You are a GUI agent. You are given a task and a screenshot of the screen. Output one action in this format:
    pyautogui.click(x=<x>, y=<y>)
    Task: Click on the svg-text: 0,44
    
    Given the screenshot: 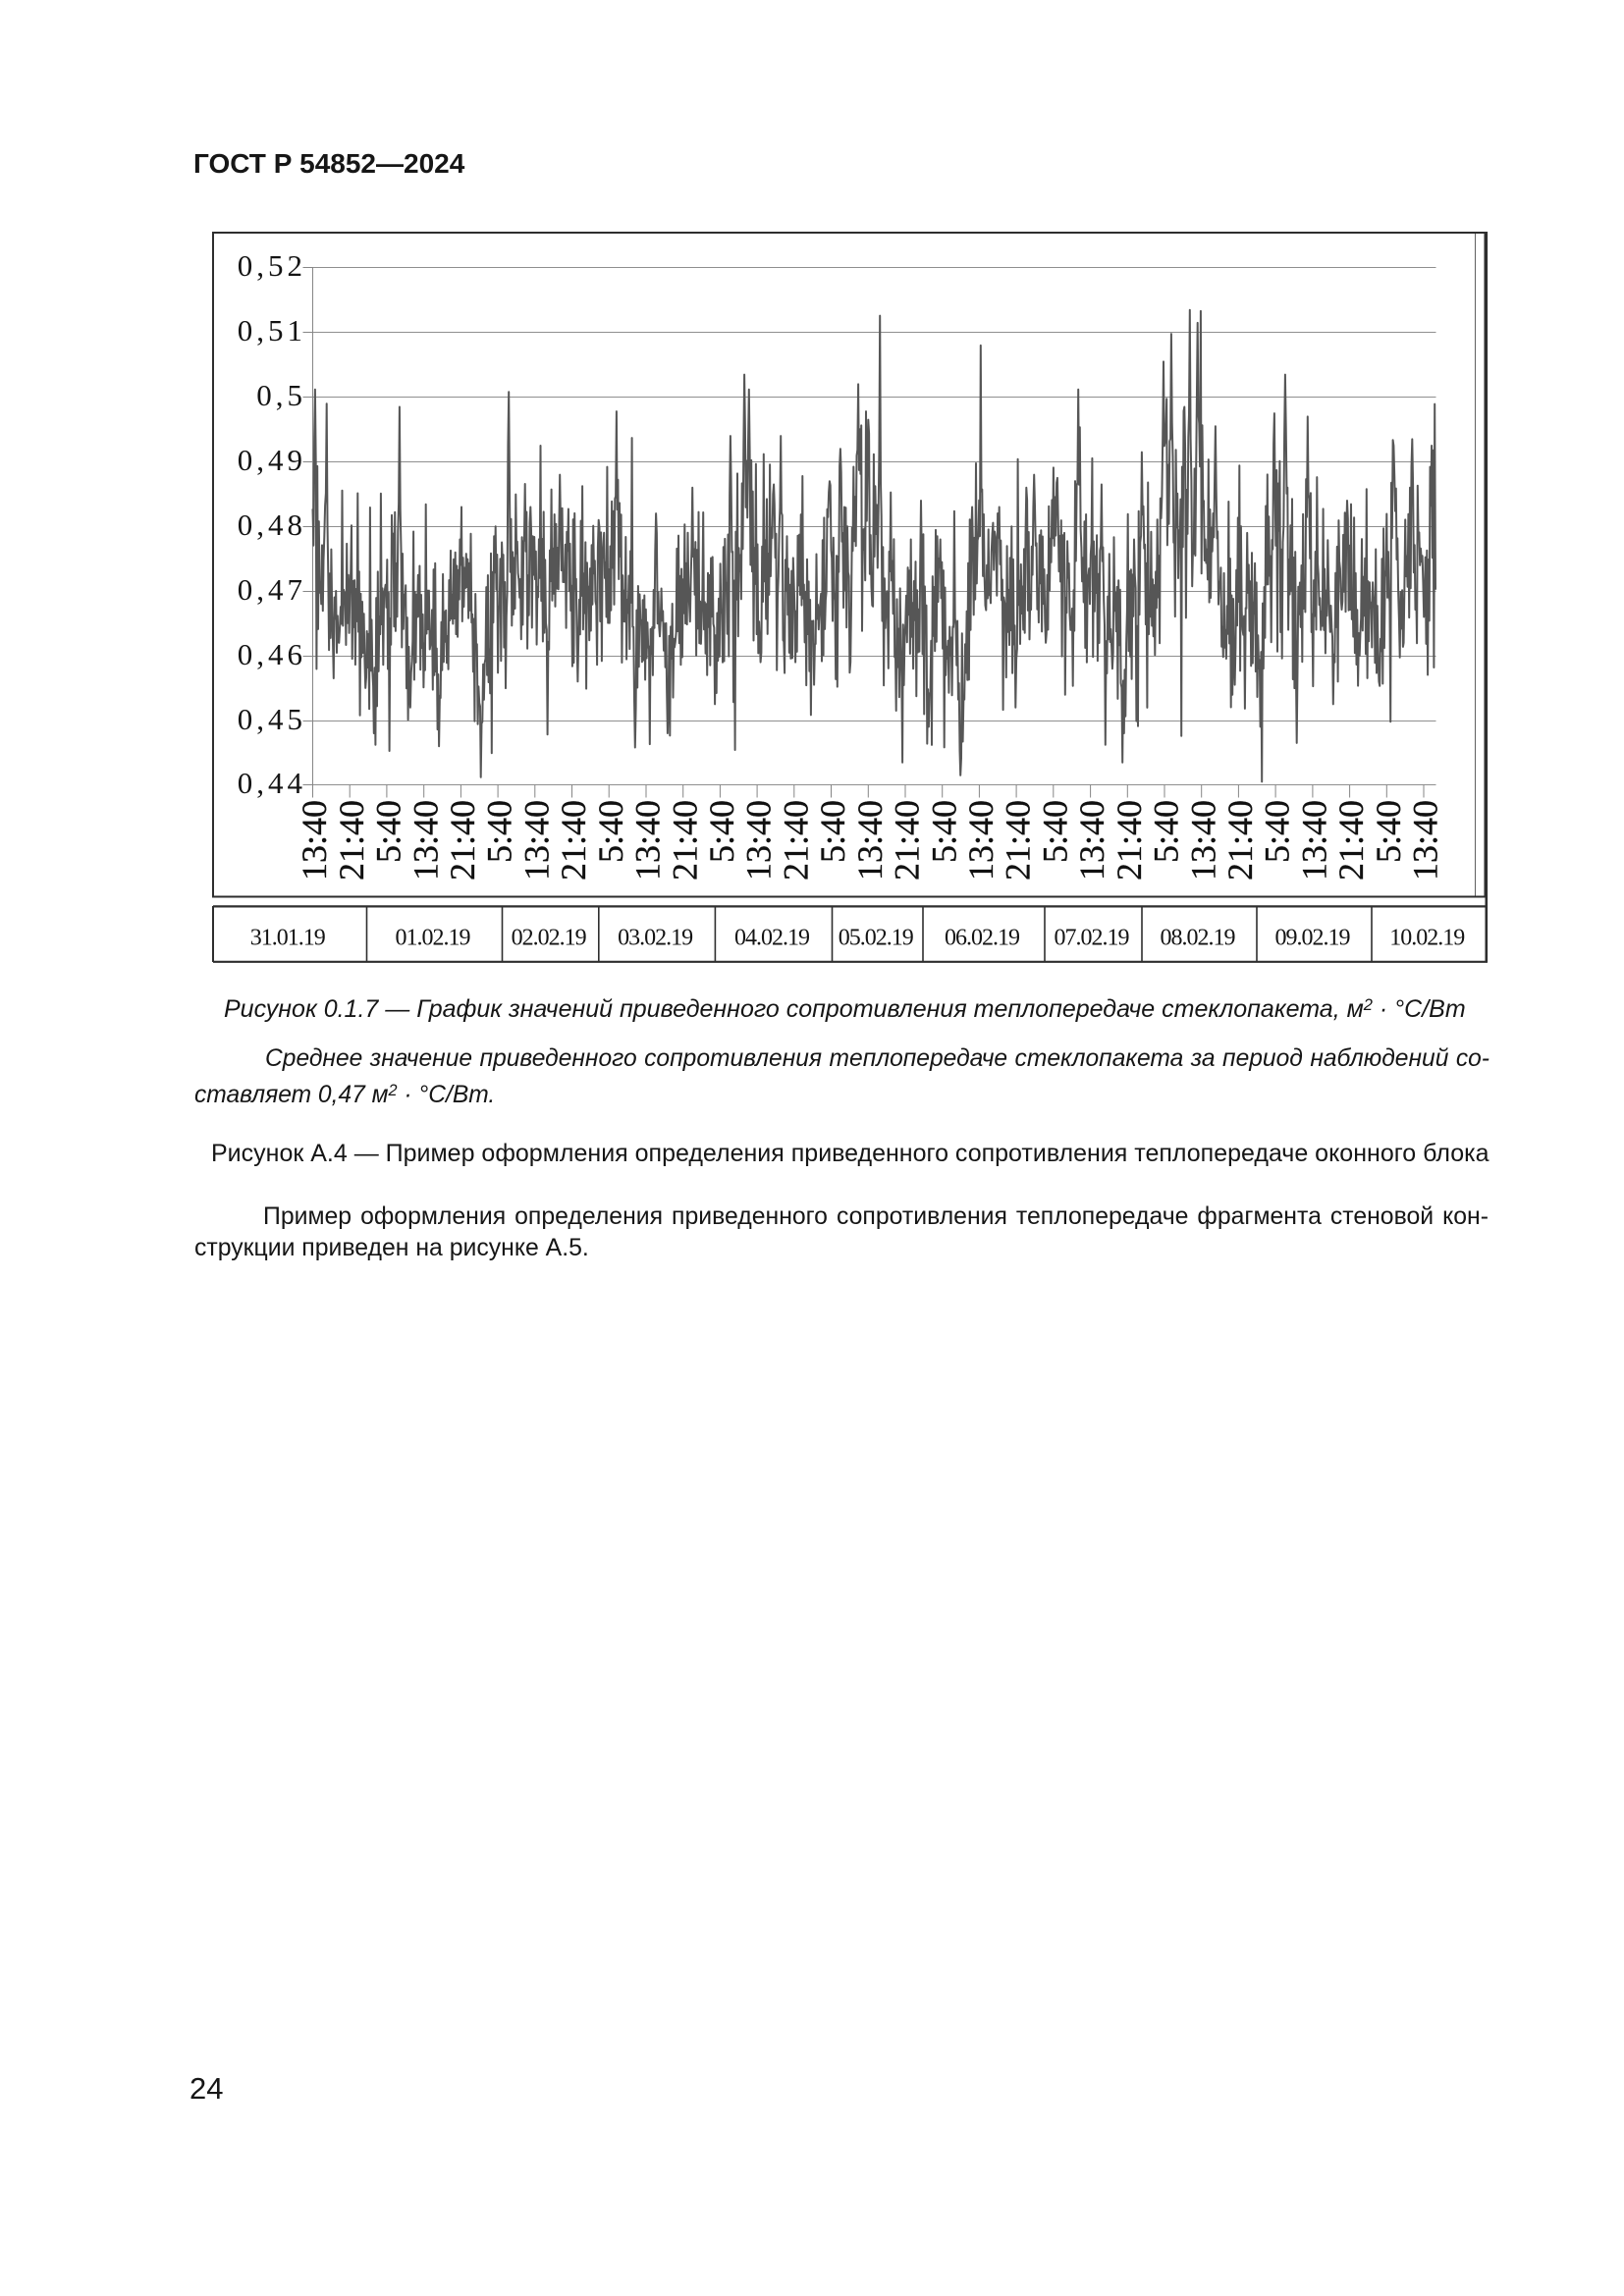 What is the action you would take?
    pyautogui.click(x=272, y=783)
    